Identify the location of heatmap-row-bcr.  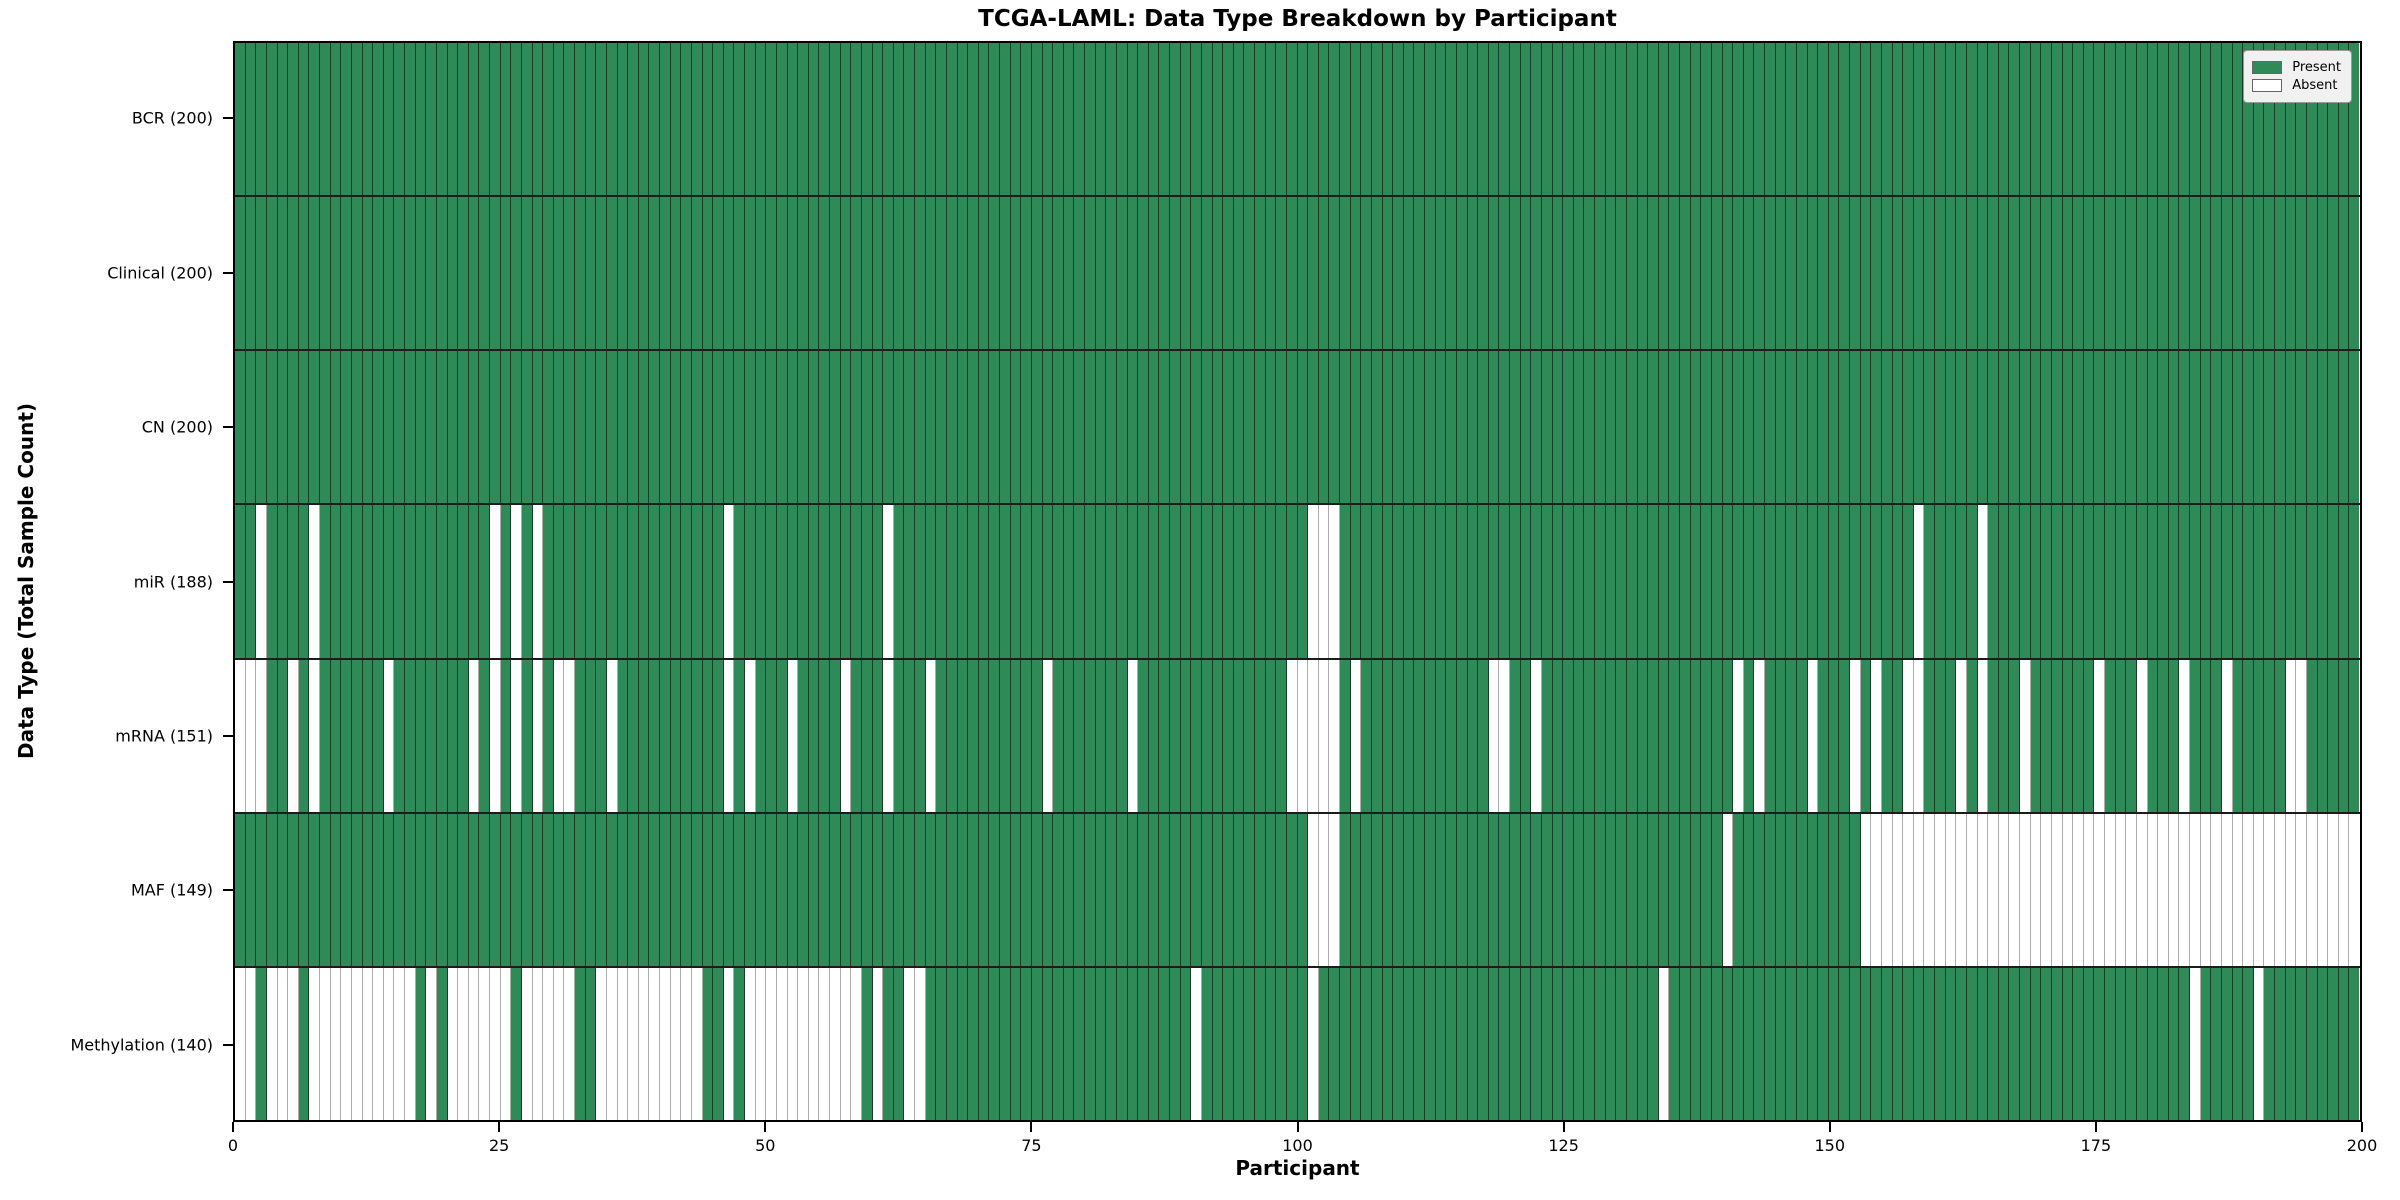
(1297, 120).